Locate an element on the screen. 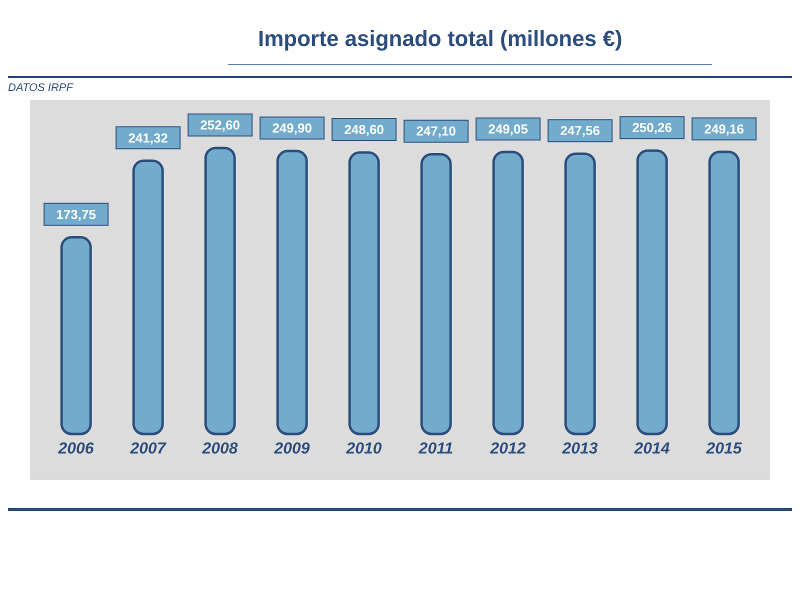  x-tick-label: 2013 is located at coordinates (579, 449).